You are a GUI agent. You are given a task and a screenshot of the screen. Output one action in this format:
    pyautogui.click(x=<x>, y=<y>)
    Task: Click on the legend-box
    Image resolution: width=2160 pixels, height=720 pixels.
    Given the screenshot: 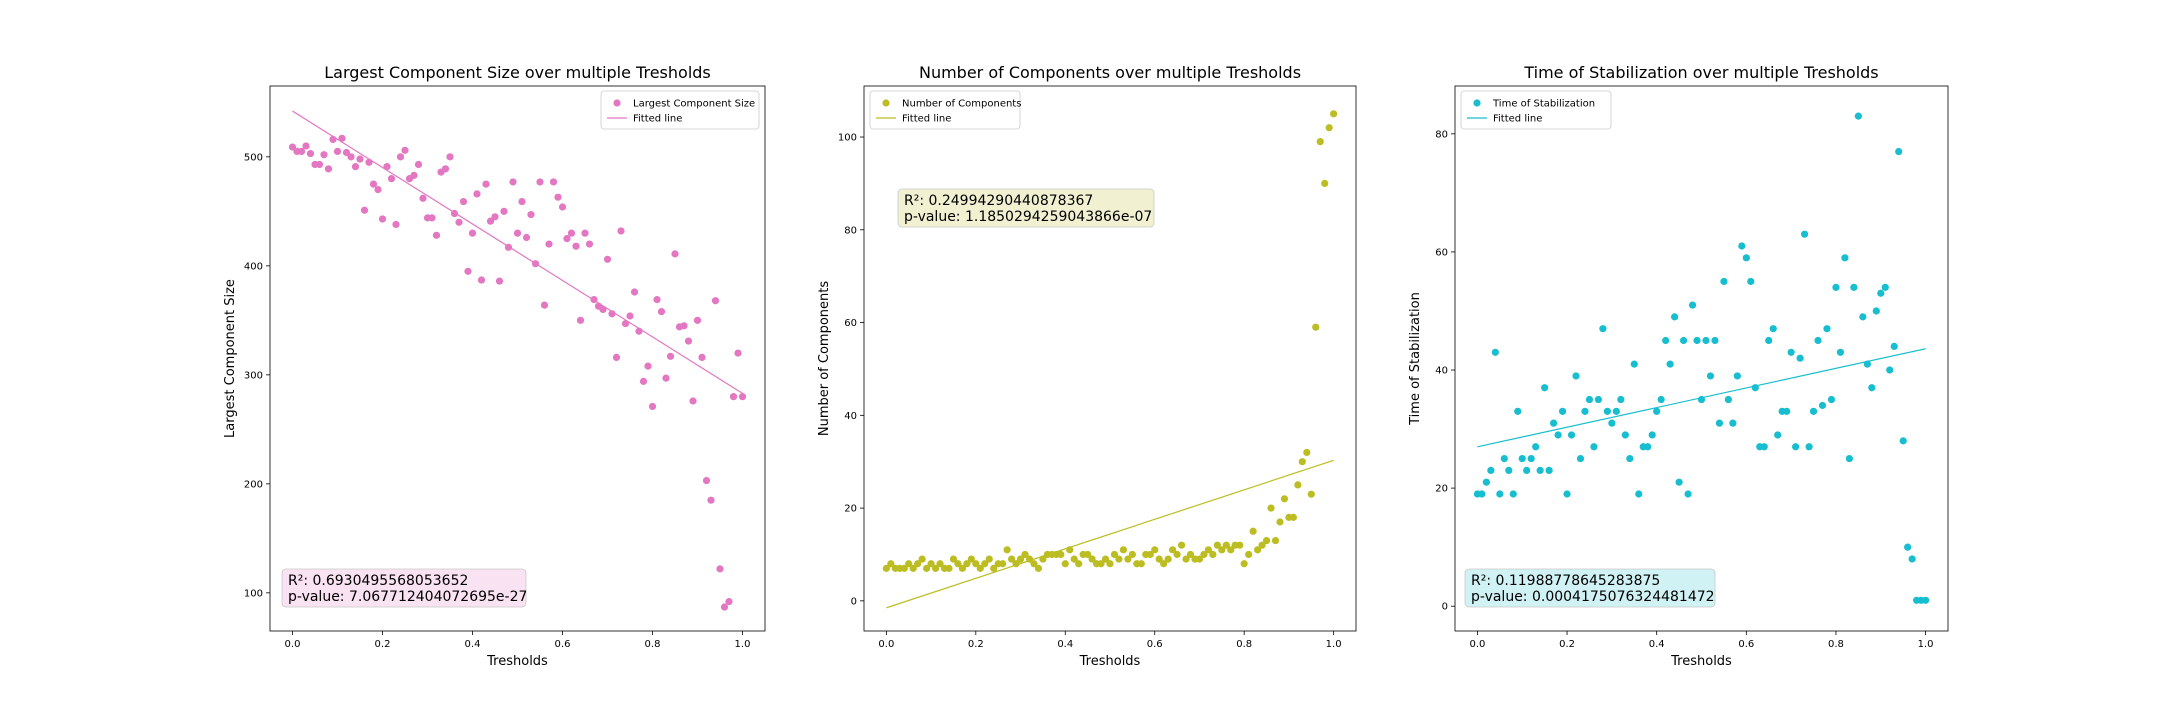 What is the action you would take?
    pyautogui.click(x=945, y=110)
    